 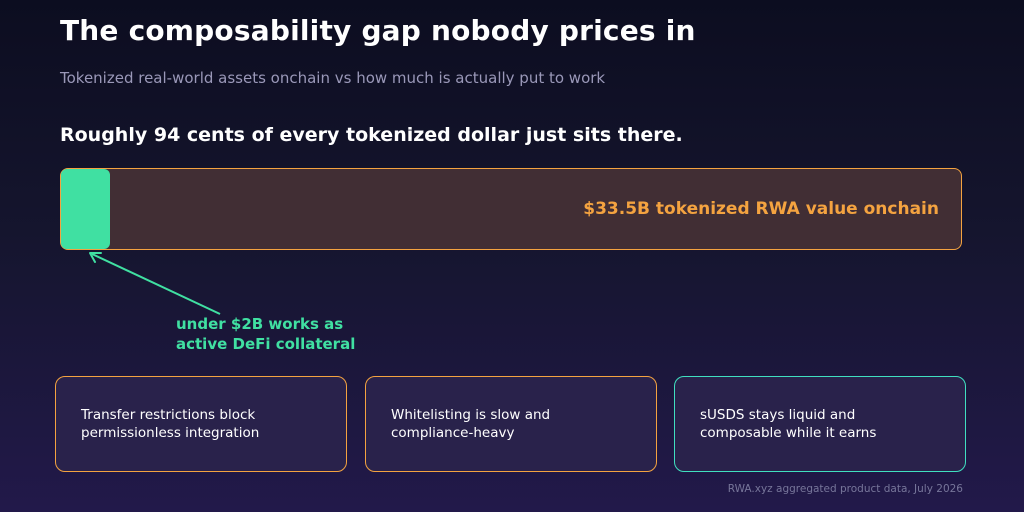 I want to click on card-line: permissionless integration, so click(x=170, y=432).